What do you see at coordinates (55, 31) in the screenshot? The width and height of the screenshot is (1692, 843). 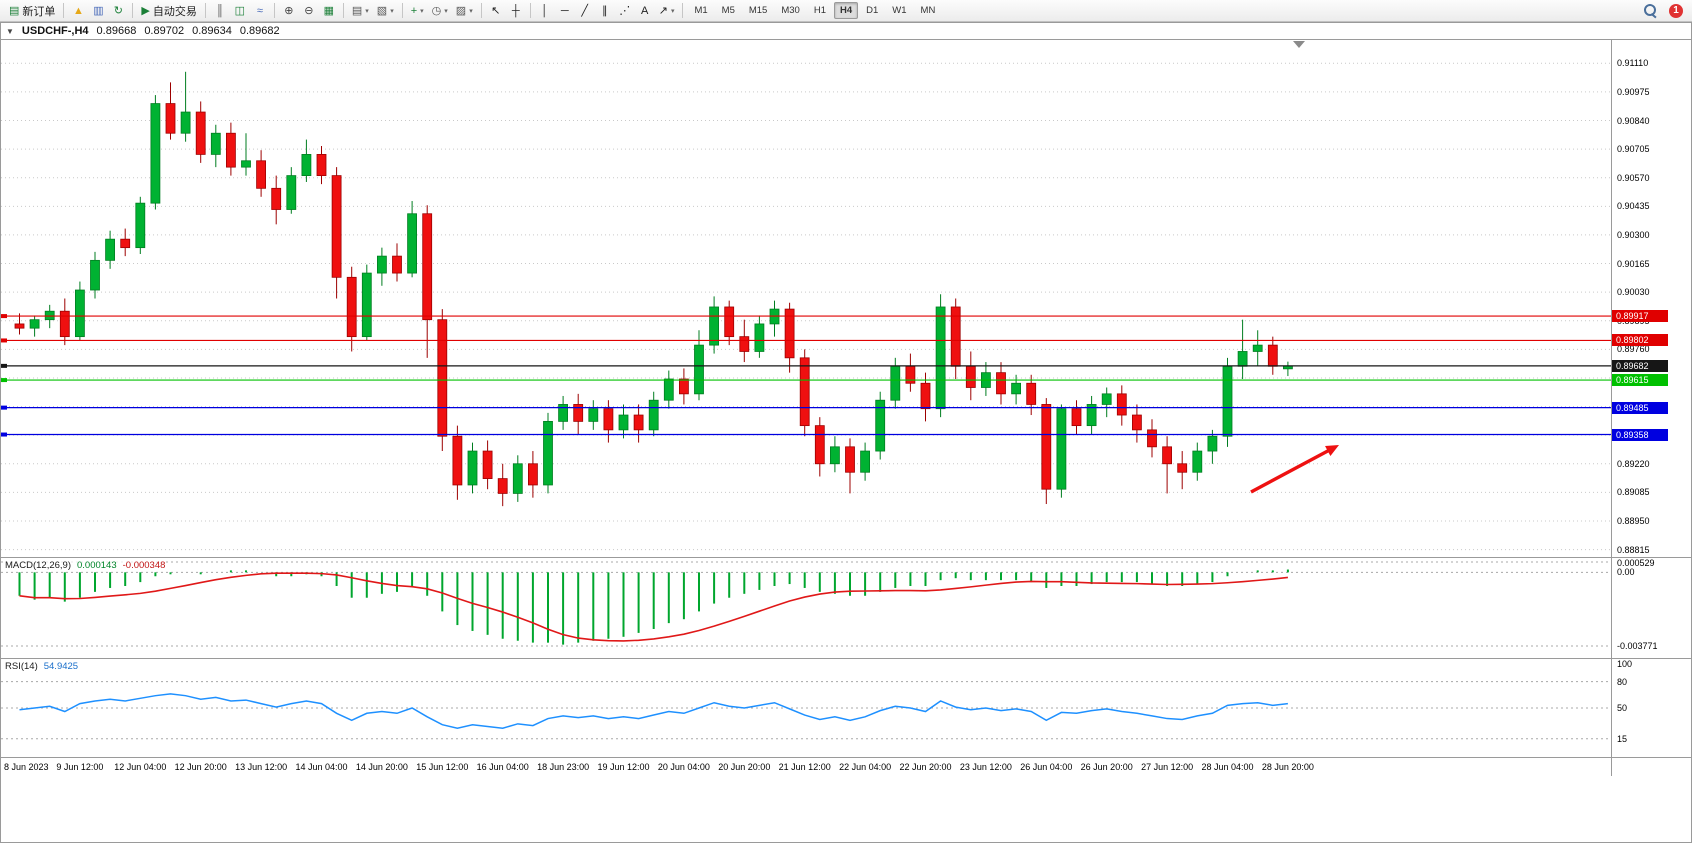 I see `chart-symbol-period: USDCHF-,H4` at bounding box center [55, 31].